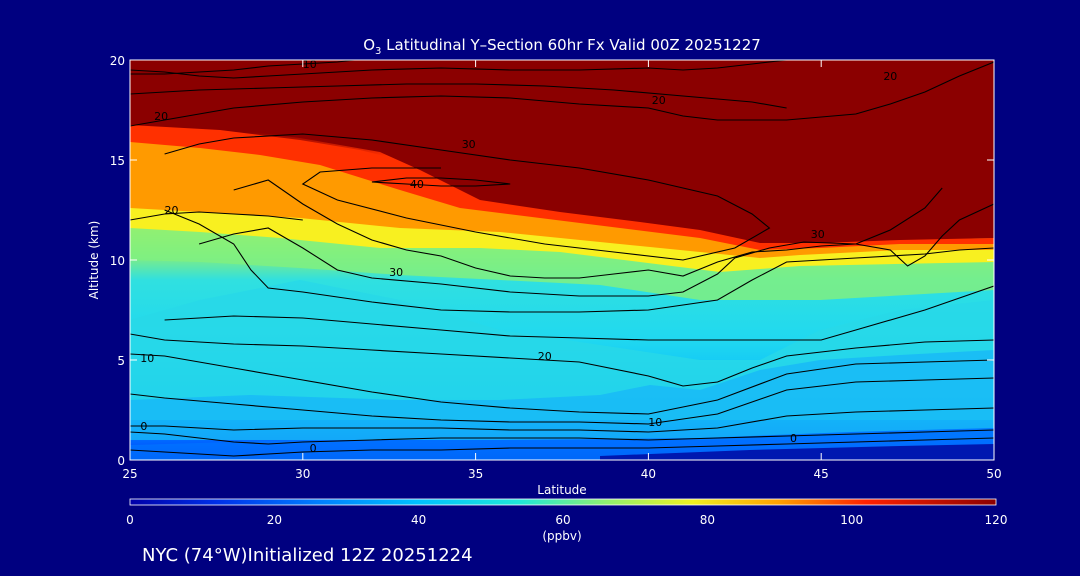 The image size is (1080, 576). What do you see at coordinates (707, 520) in the screenshot?
I see `colorbar-tick-label: 80` at bounding box center [707, 520].